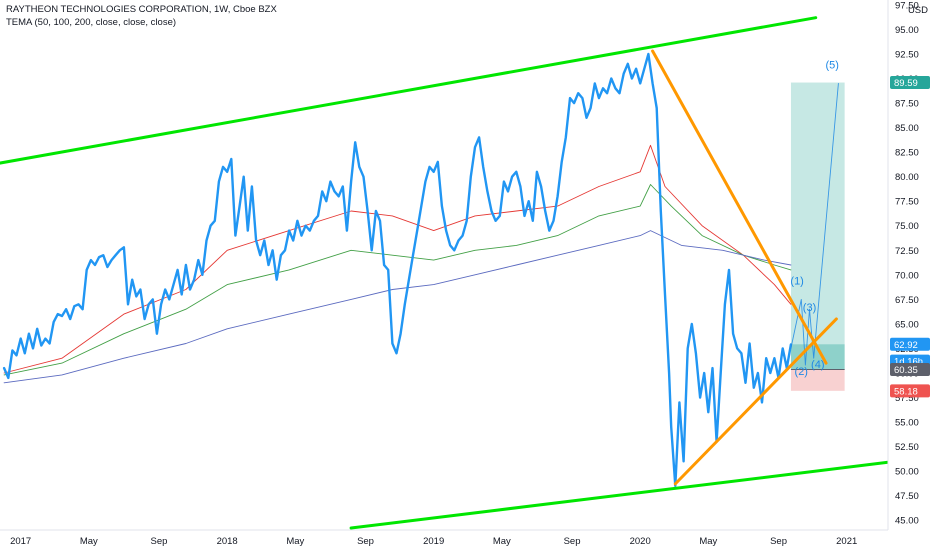 This screenshot has width=932, height=550. Describe the element at coordinates (801, 372) in the screenshot. I see `wave-label: (2)` at that location.